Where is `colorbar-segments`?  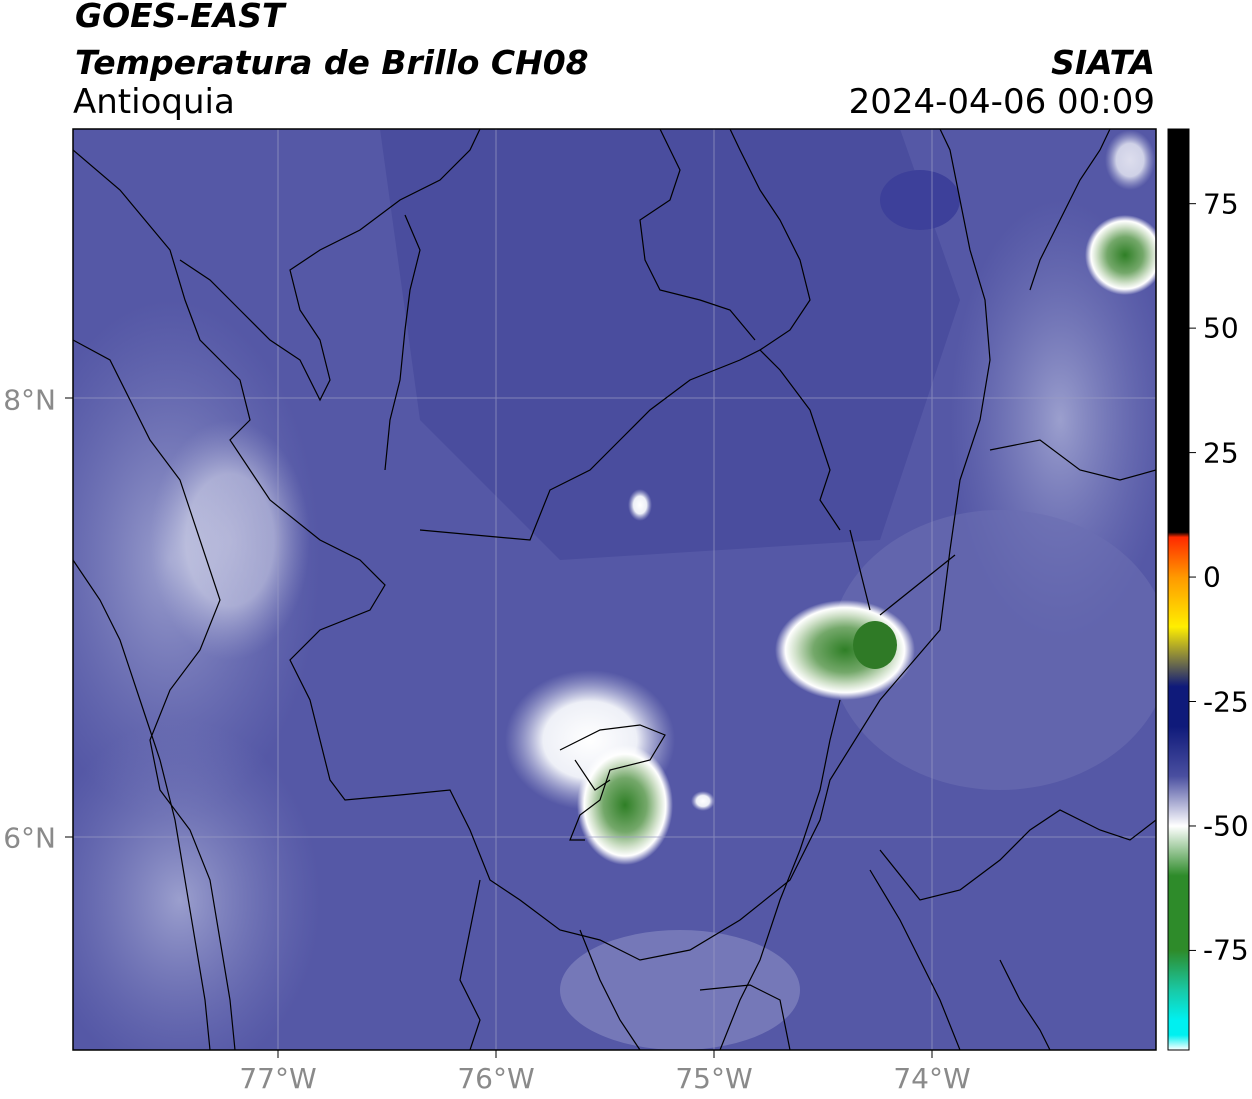
colorbar-segments is located at coordinates (1178, 589).